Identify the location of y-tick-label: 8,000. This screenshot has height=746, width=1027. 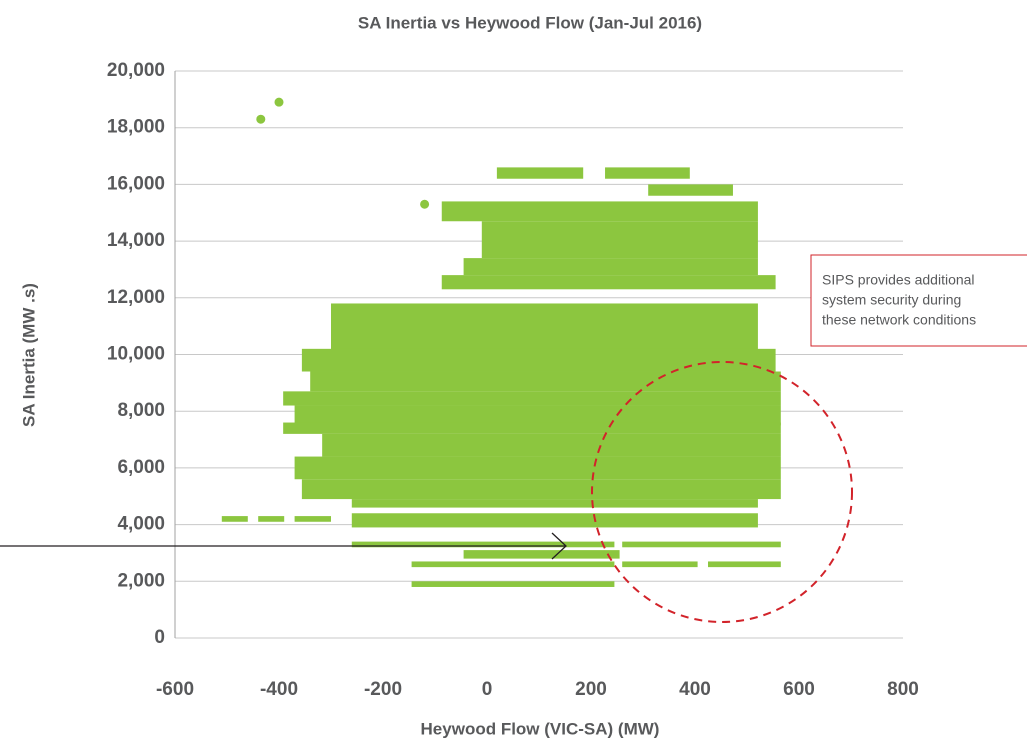
(141, 410).